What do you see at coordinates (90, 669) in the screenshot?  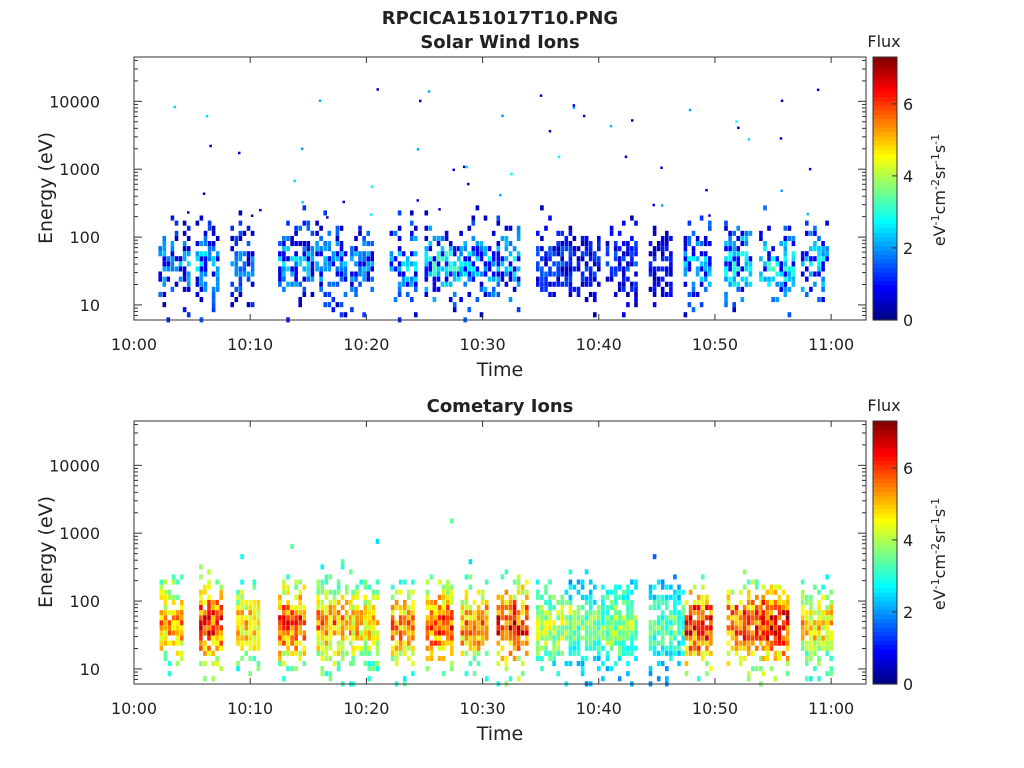 I see `y-tick-label: 10` at bounding box center [90, 669].